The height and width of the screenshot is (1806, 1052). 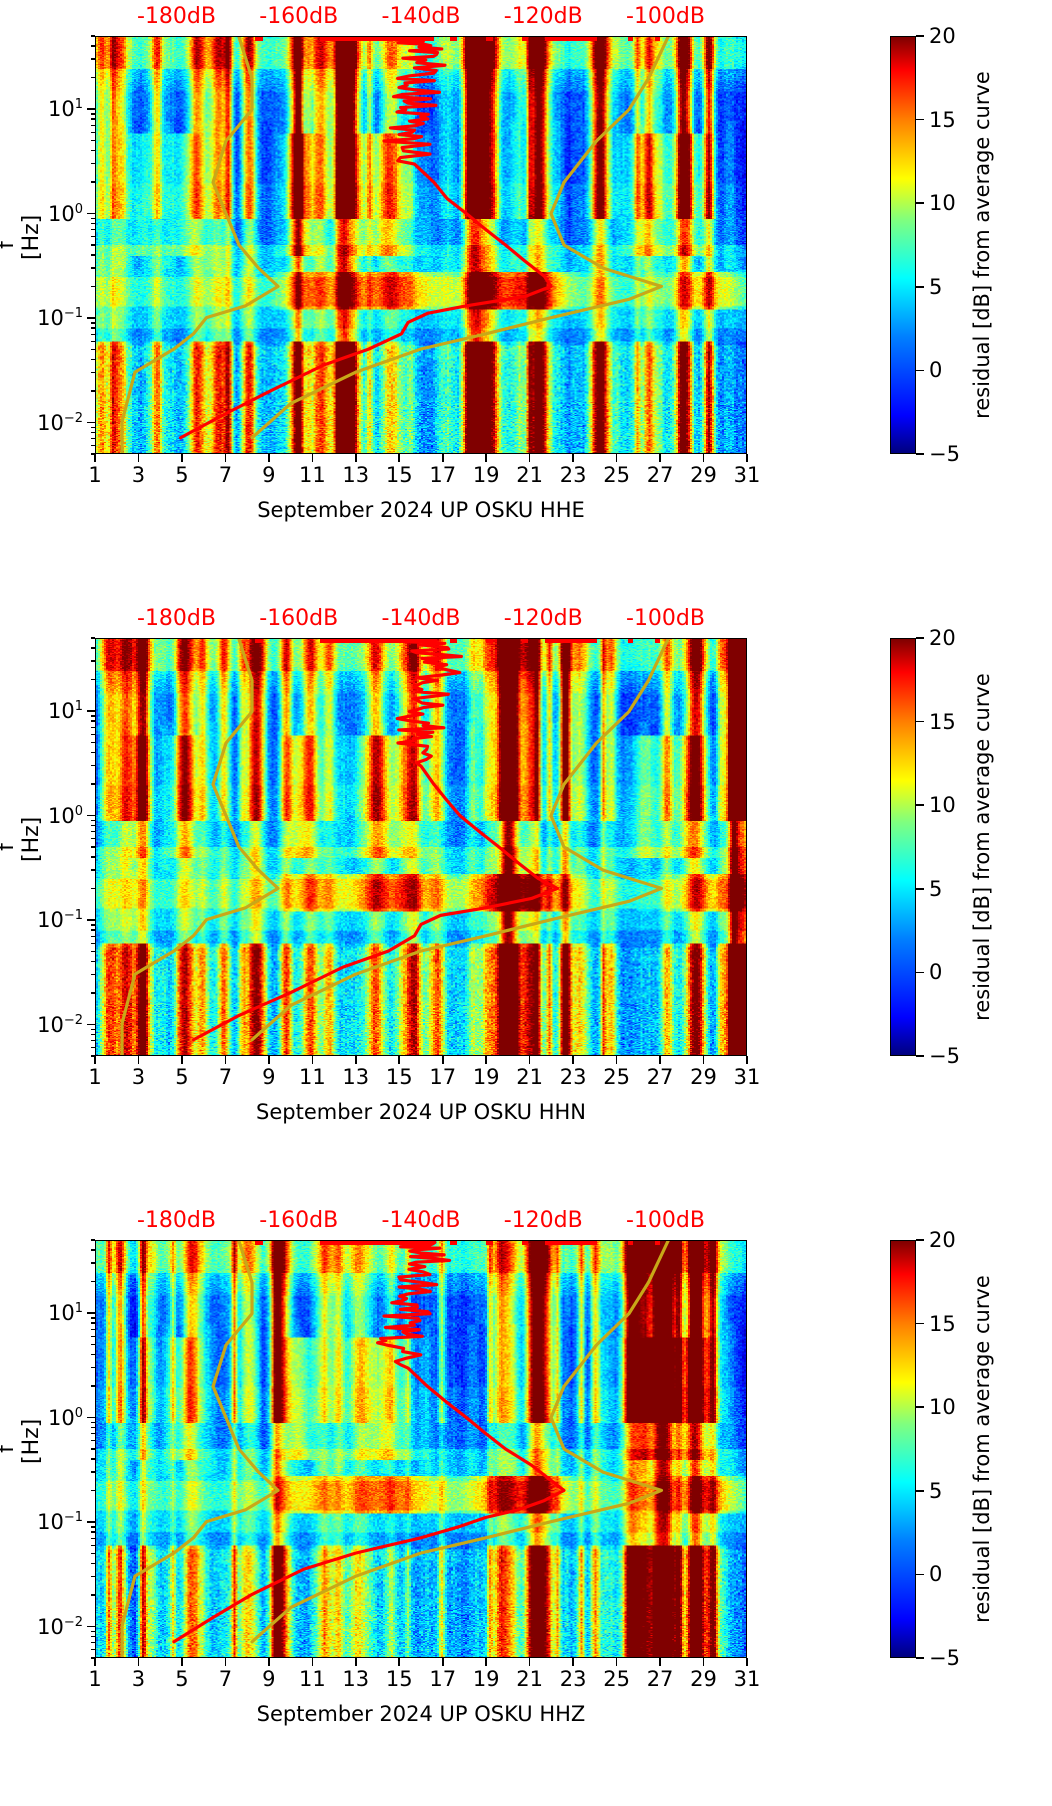 I want to click on y-tick-label-2: 10⁻¹, so click(x=60, y=318).